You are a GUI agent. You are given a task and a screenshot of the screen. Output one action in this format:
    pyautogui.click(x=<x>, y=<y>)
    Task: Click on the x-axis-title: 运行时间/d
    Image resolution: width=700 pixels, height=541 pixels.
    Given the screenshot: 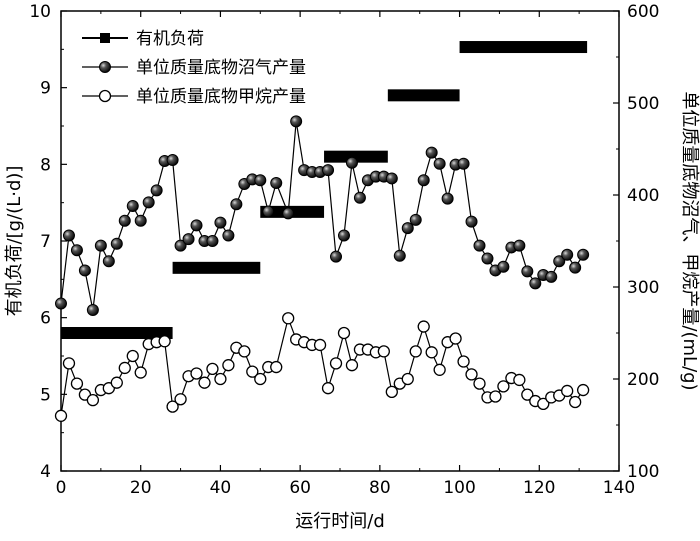 What is the action you would take?
    pyautogui.click(x=340, y=521)
    